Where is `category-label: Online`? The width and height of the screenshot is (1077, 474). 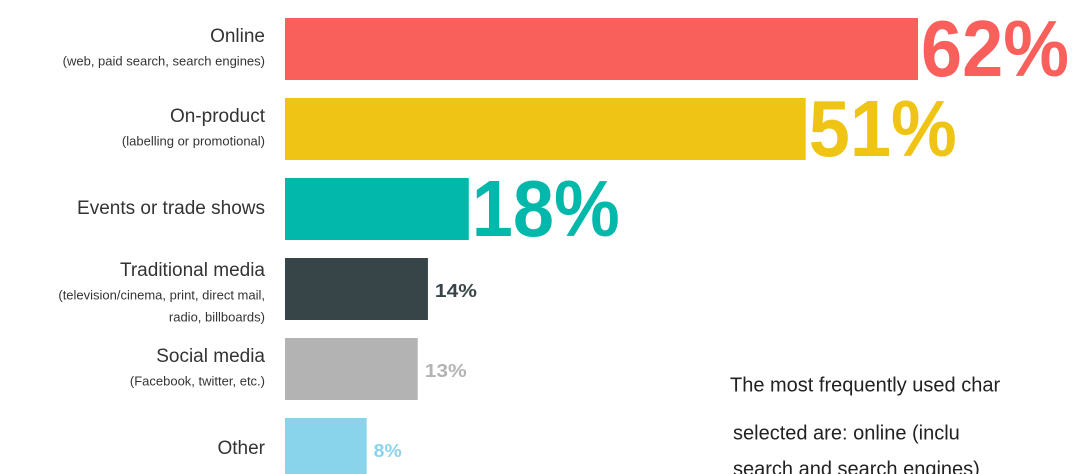
category-label: Online is located at coordinates (237, 36).